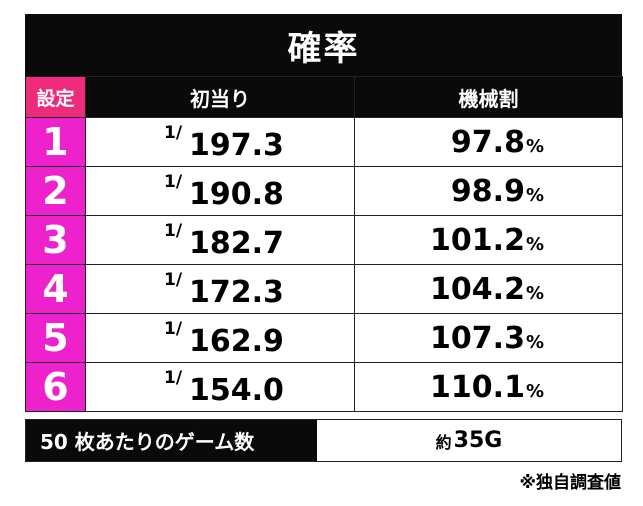 This screenshot has height=506, width=643. I want to click on setting-cell: 4, so click(55, 289).